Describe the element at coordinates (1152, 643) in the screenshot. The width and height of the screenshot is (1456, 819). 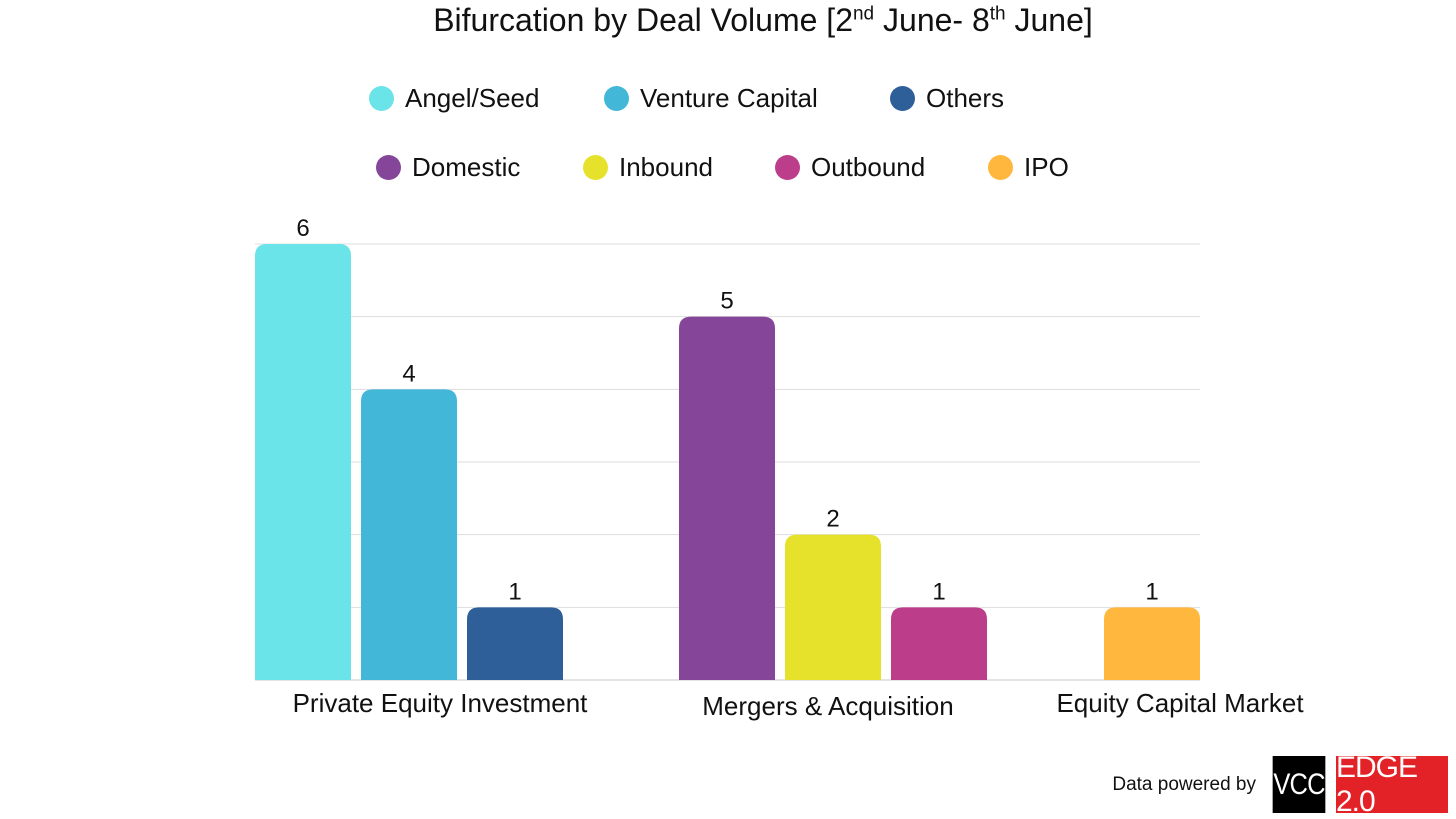
I see `bar-ipo` at that location.